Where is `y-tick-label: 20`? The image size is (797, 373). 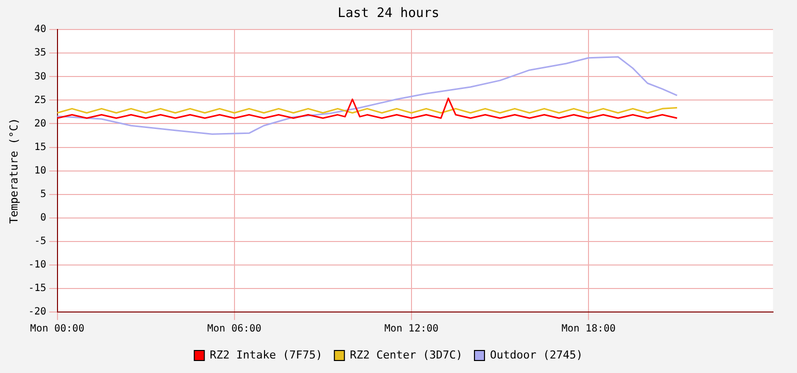
y-tick-label: 20 is located at coordinates (40, 124).